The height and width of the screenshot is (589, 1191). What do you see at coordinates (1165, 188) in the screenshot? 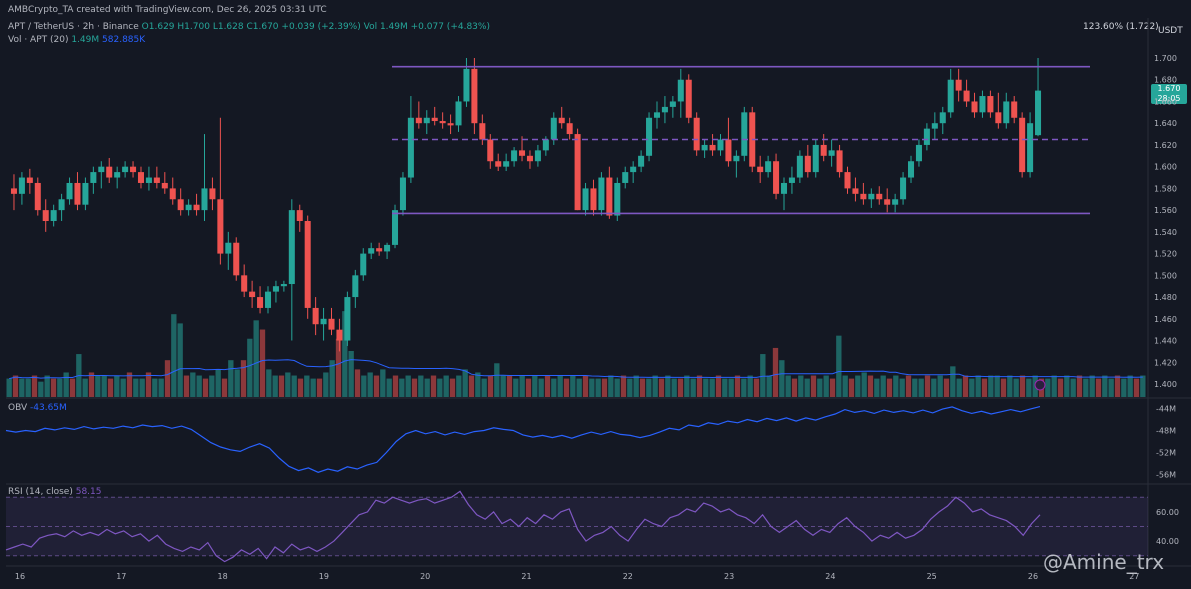
I see `price-axis-tick: 1.580` at bounding box center [1165, 188].